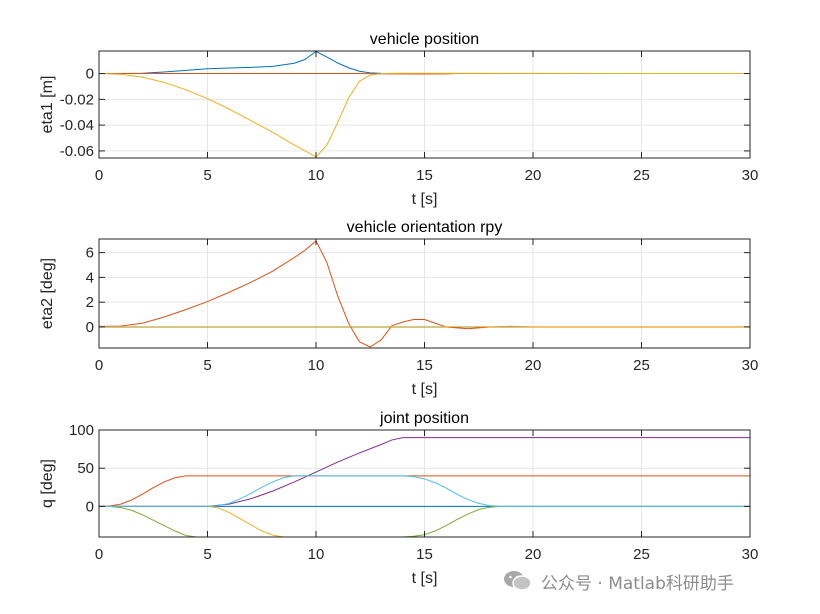 The image size is (820, 614). Describe the element at coordinates (47, 293) in the screenshot. I see `y-axis-label: eta2 [deg]` at that location.